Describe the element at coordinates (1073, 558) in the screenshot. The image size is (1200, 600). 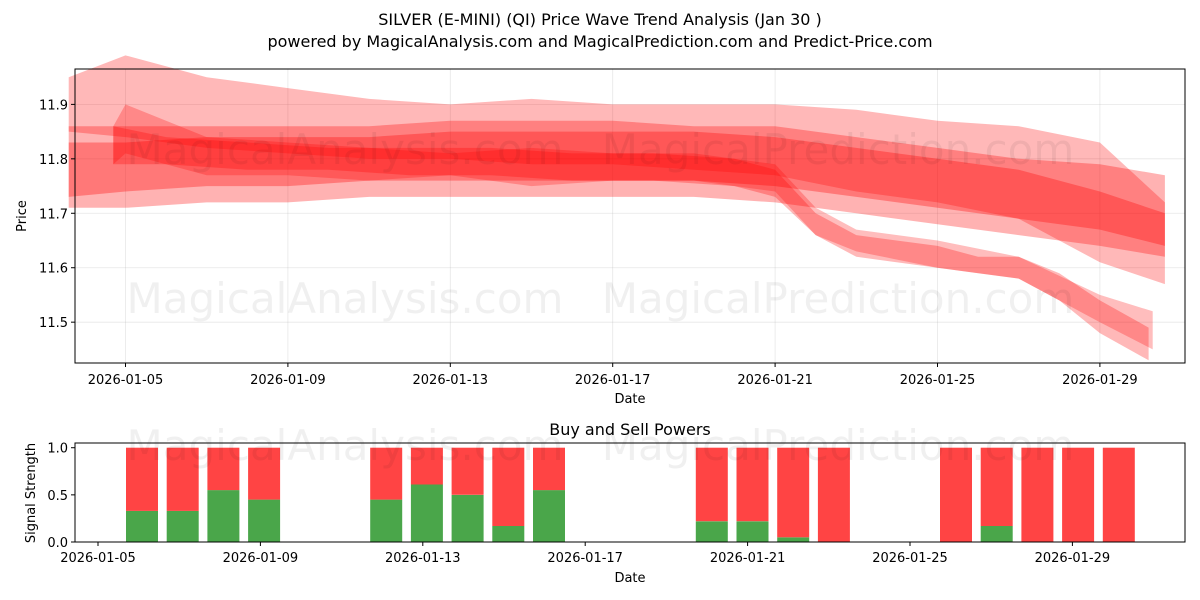
I see `powers-x-tick-label: 2026-01-29` at that location.